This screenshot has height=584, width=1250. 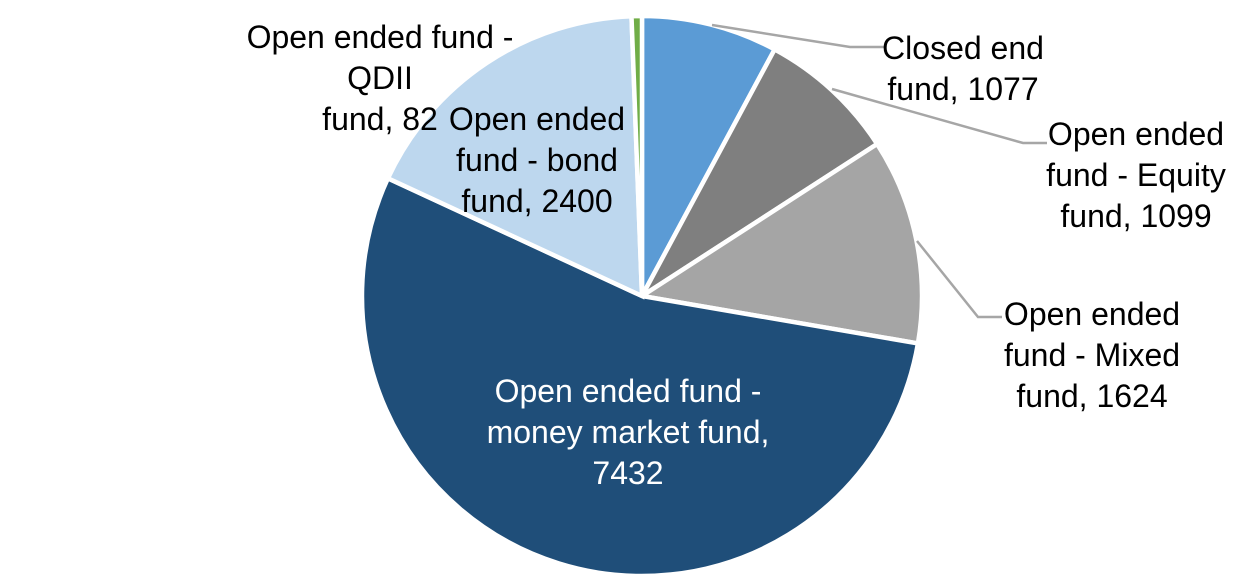 I want to click on slice-label-closed-end-fund: Closed end fund, 1077, so click(x=963, y=68).